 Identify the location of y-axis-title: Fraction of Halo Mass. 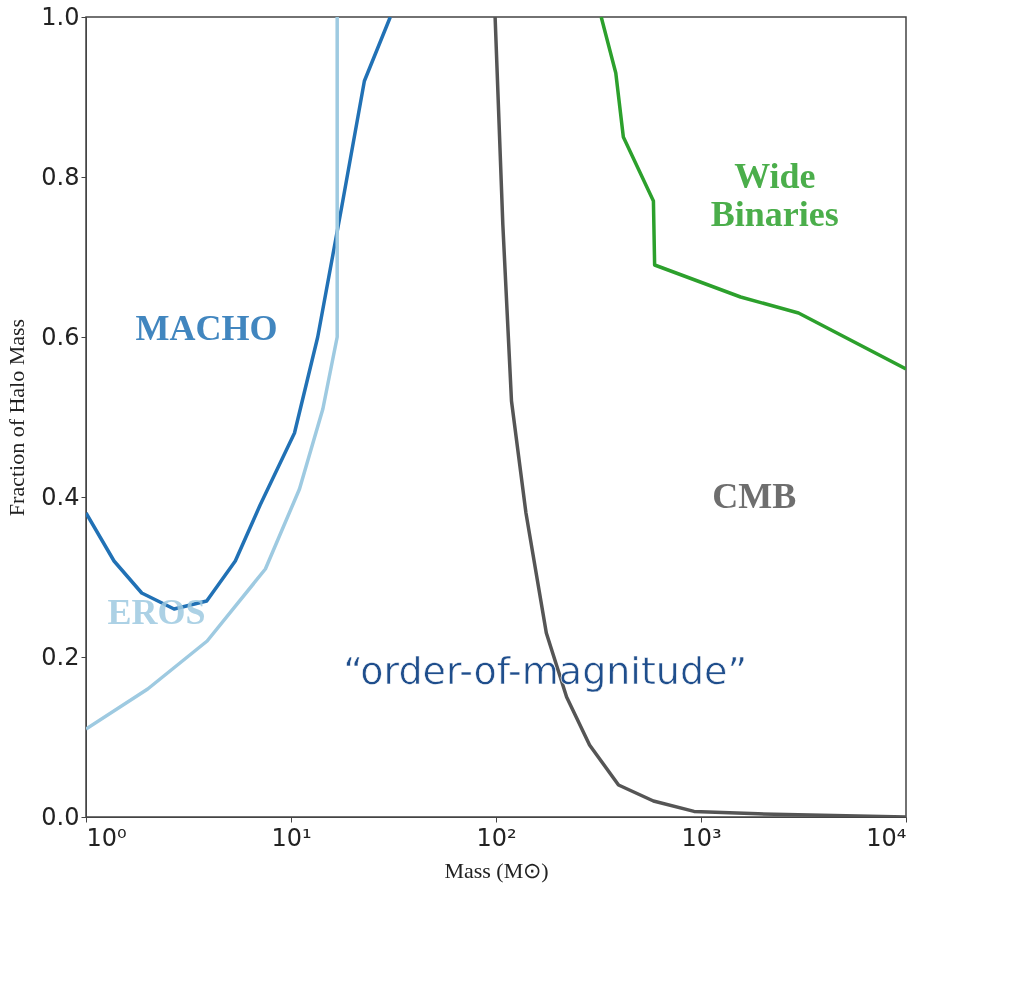
(17, 417).